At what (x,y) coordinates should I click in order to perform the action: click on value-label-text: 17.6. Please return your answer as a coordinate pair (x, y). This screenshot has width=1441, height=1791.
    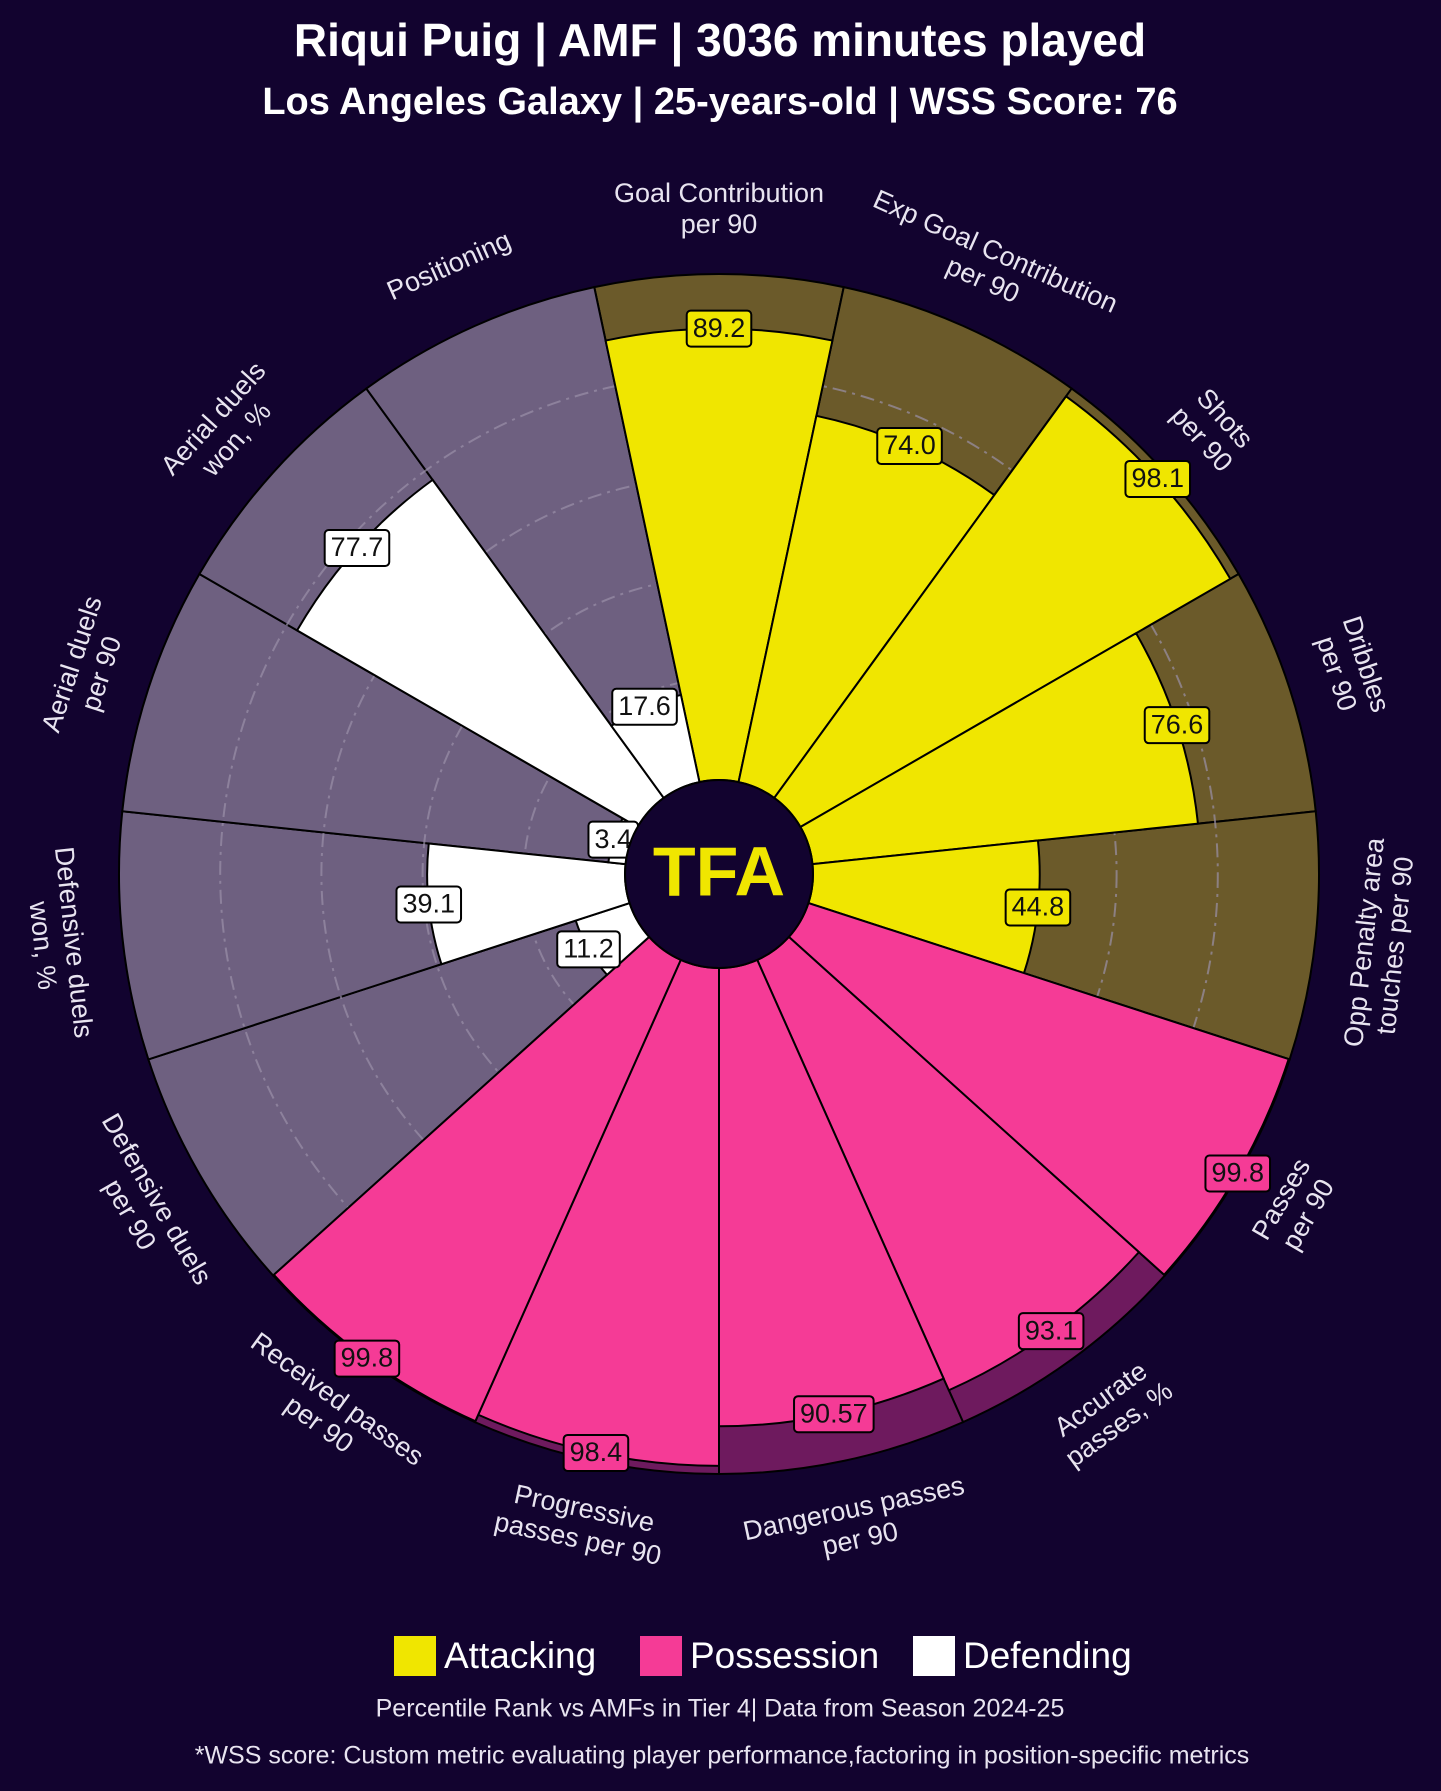
    Looking at the image, I should click on (644, 706).